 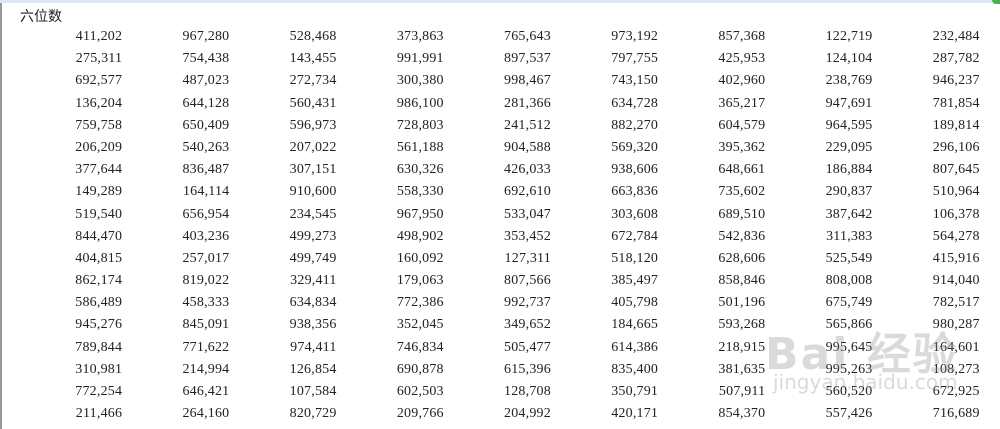 I want to click on table-cell: 759,758, so click(x=99, y=125).